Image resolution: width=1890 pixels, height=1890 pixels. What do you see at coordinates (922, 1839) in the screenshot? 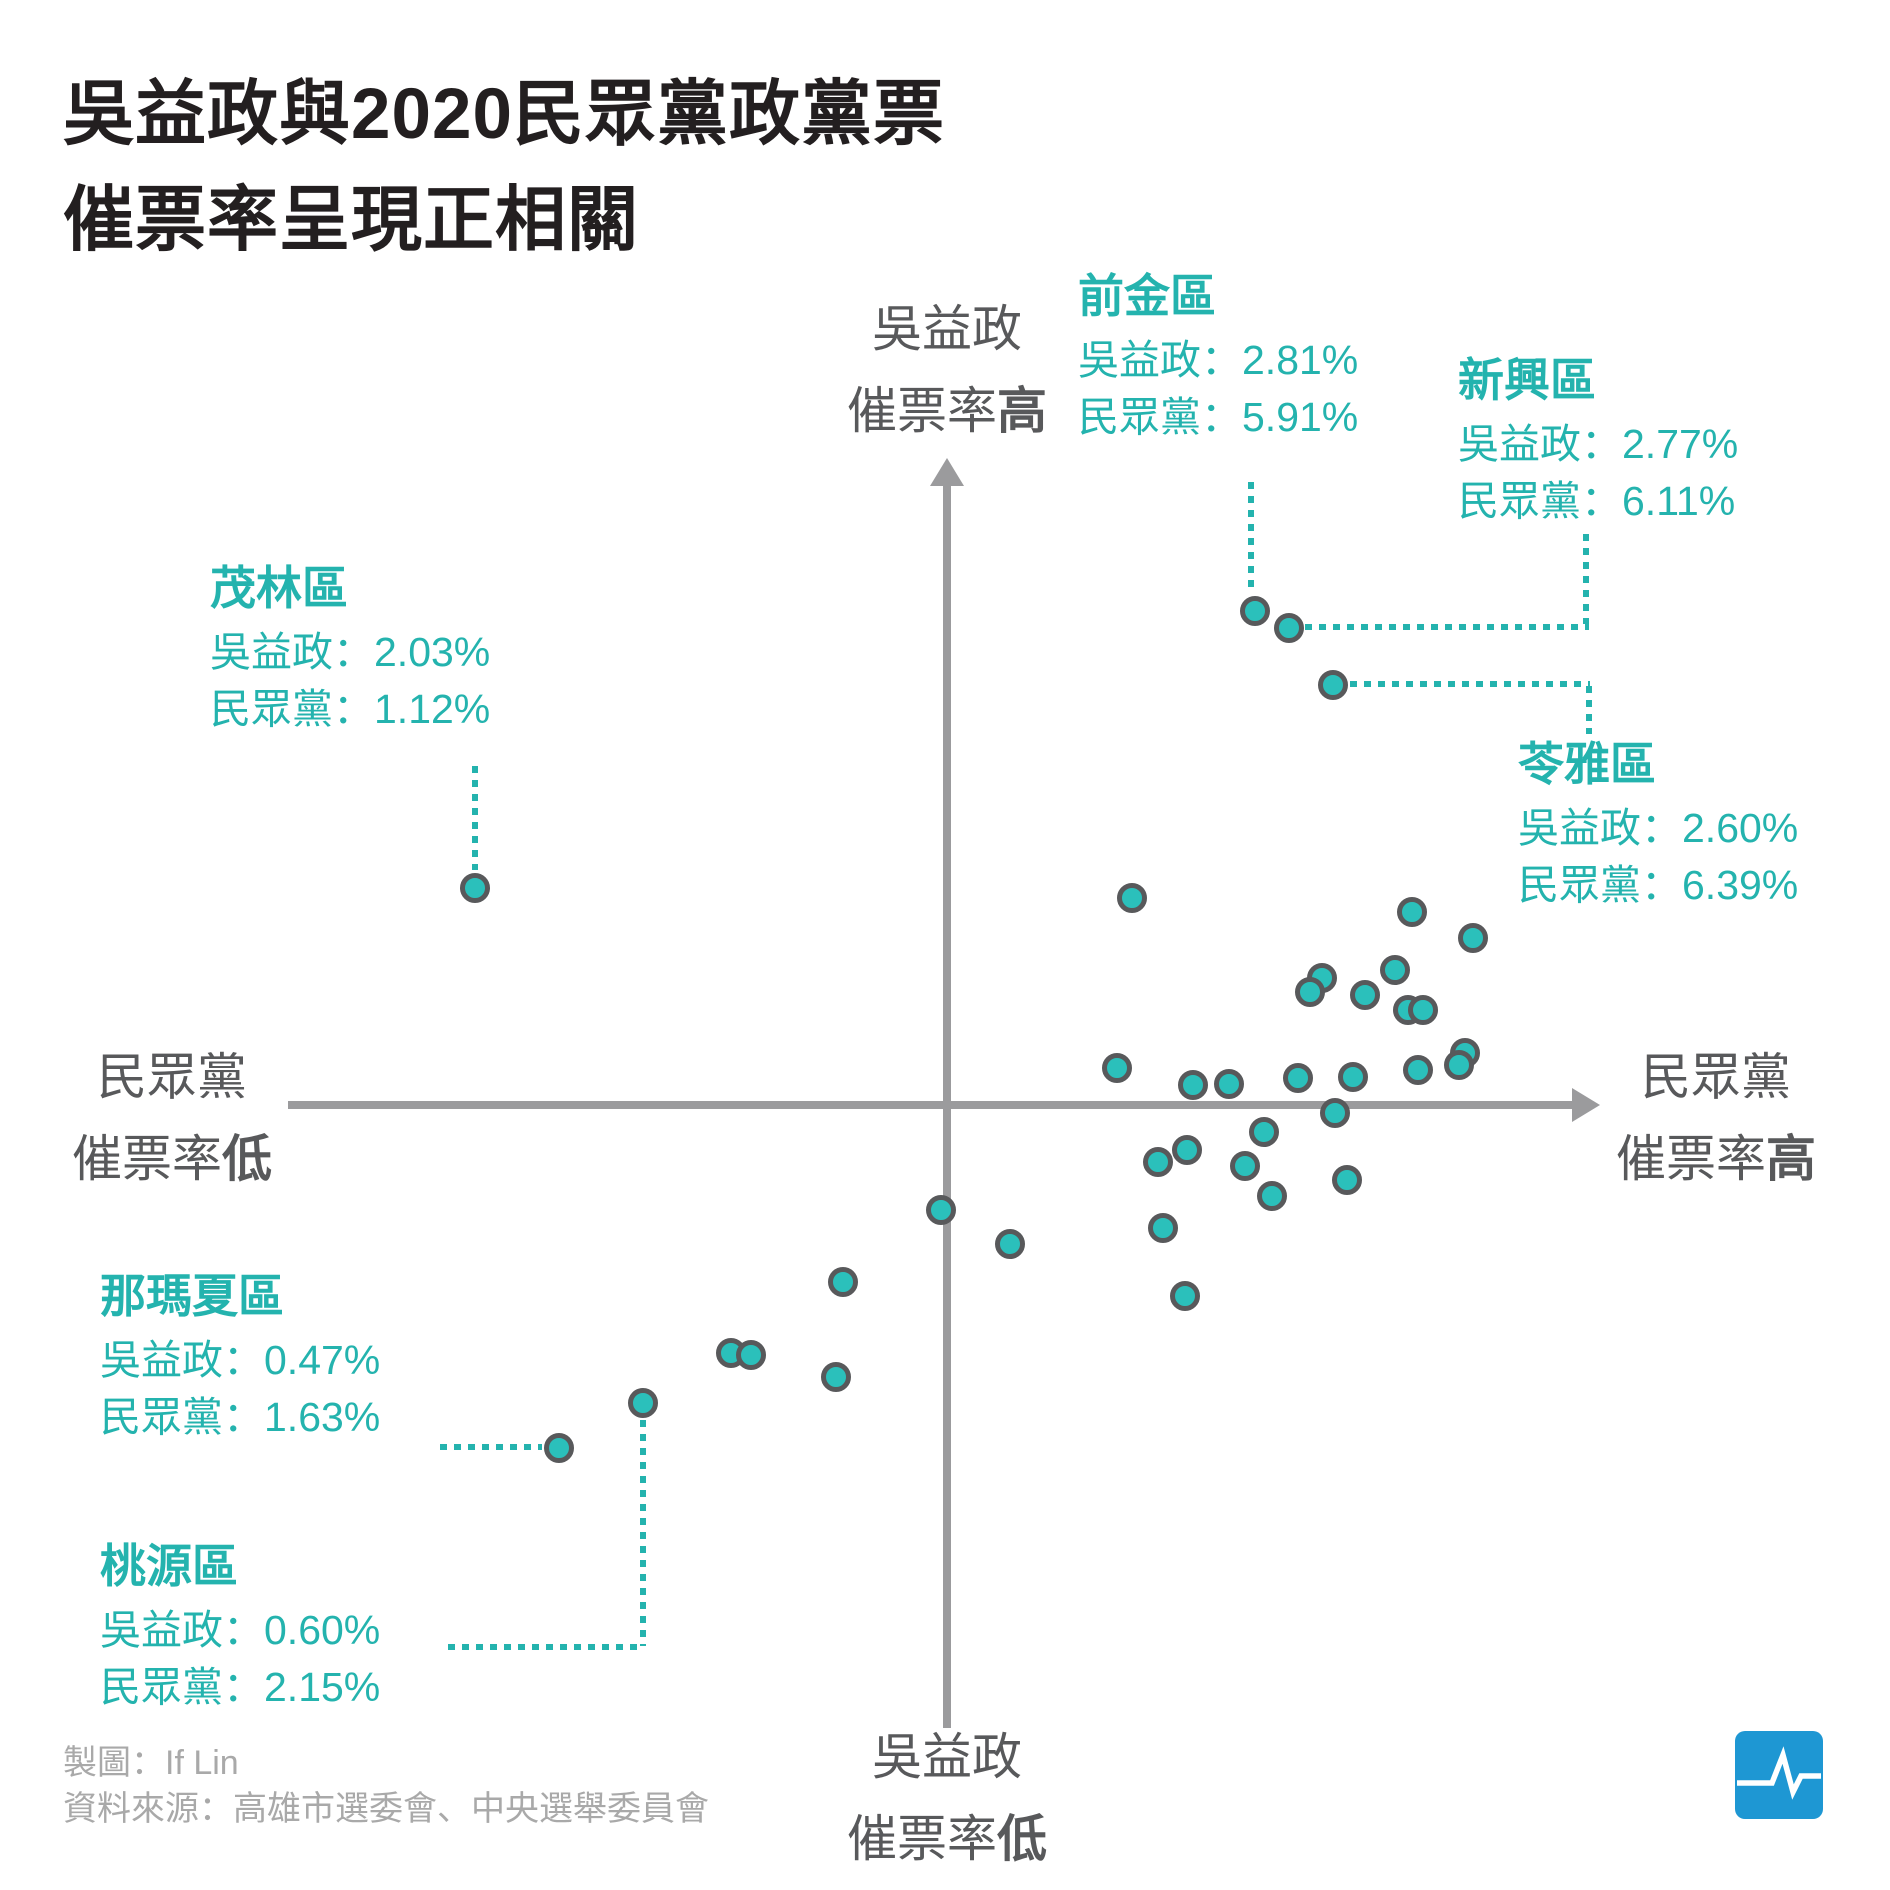
I see `y-axis-label-low-prefix: 催票率` at bounding box center [922, 1839].